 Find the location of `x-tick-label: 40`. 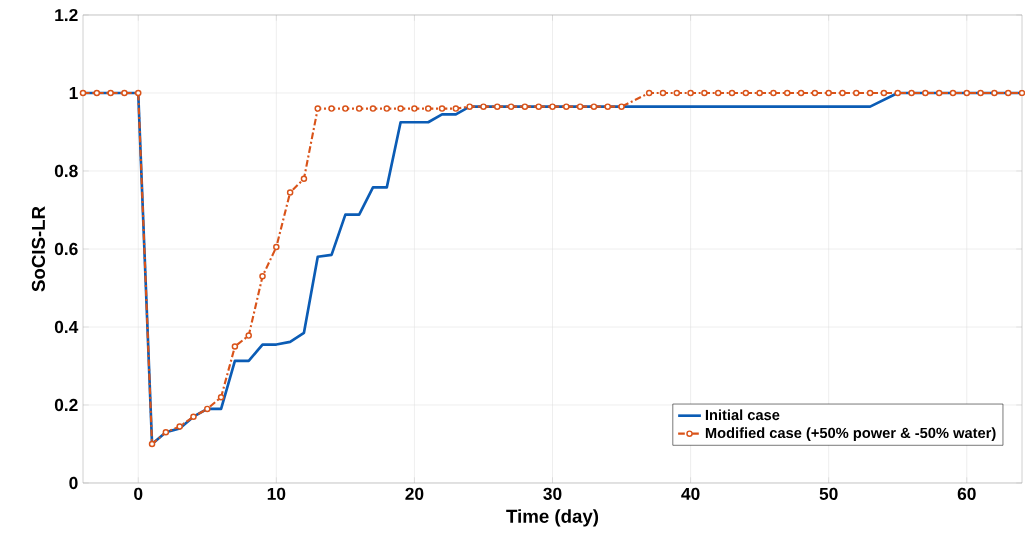

x-tick-label: 40 is located at coordinates (690, 493).